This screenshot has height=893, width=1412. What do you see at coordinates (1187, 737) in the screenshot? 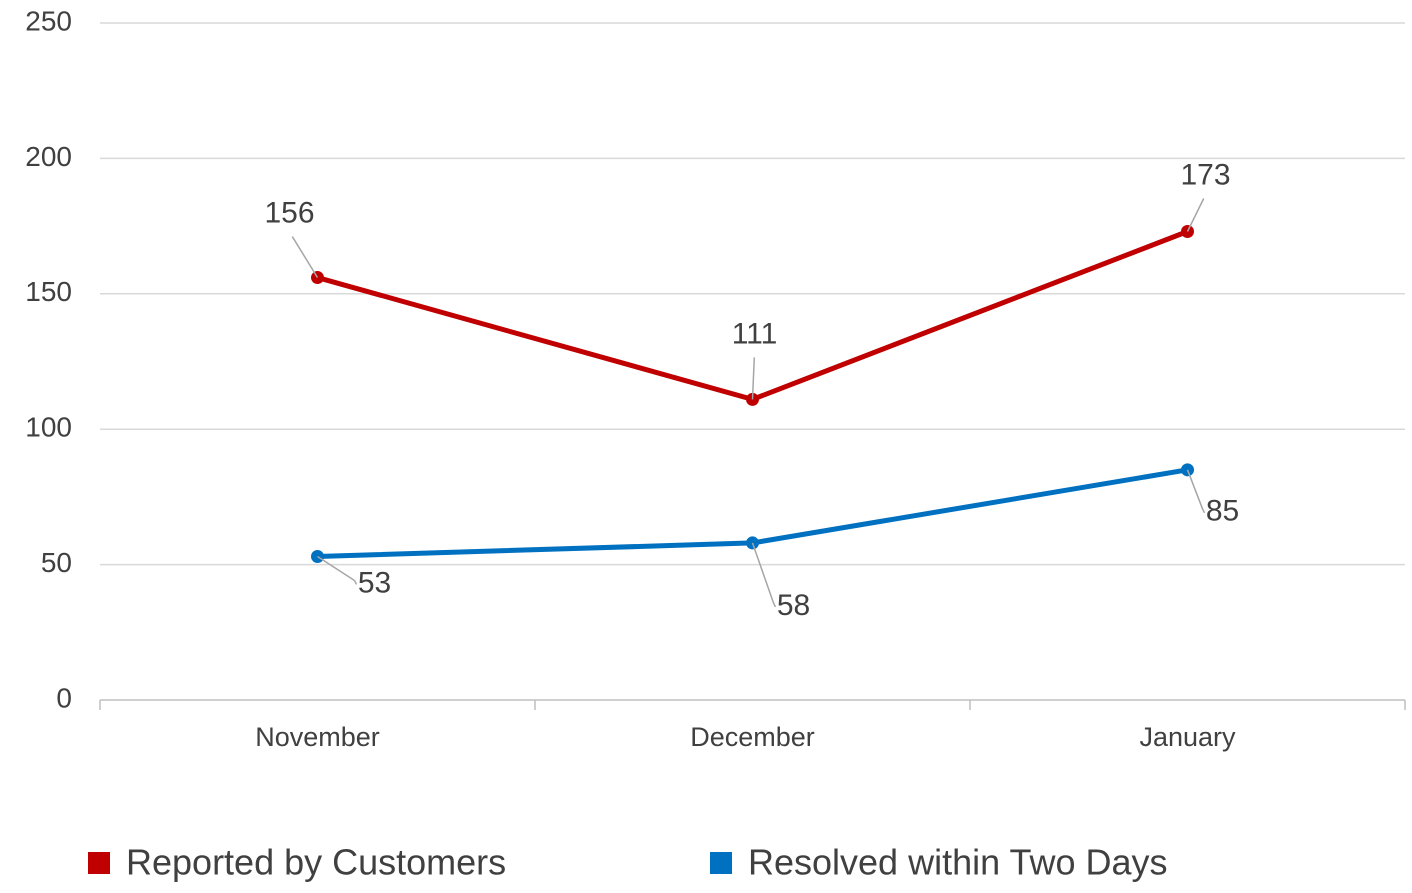
I see `x-tick-label: January` at bounding box center [1187, 737].